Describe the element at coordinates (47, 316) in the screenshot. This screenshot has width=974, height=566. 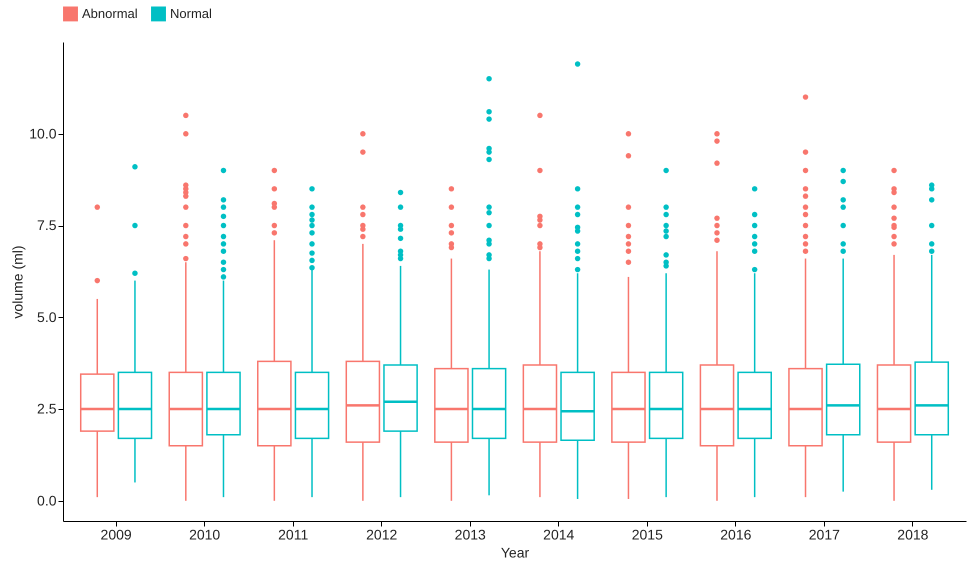
I see `y-tick-label: 5.0` at that location.